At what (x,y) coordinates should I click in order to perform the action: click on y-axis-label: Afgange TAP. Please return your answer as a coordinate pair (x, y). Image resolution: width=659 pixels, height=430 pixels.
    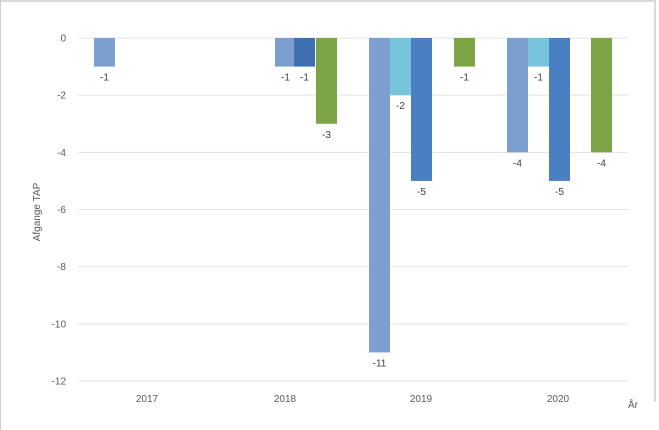
    Looking at the image, I should click on (37, 211).